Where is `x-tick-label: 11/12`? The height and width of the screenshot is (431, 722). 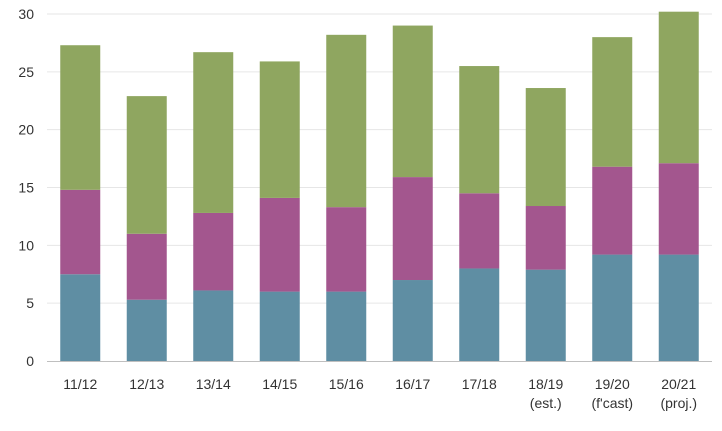
x-tick-label: 11/12 is located at coordinates (80, 384).